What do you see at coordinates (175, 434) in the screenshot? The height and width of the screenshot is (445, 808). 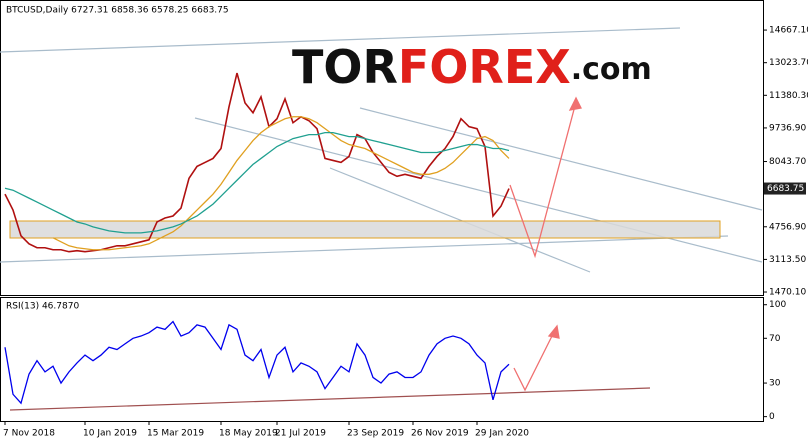 I see `x-tick-label: 15 Mar 2019` at bounding box center [175, 434].